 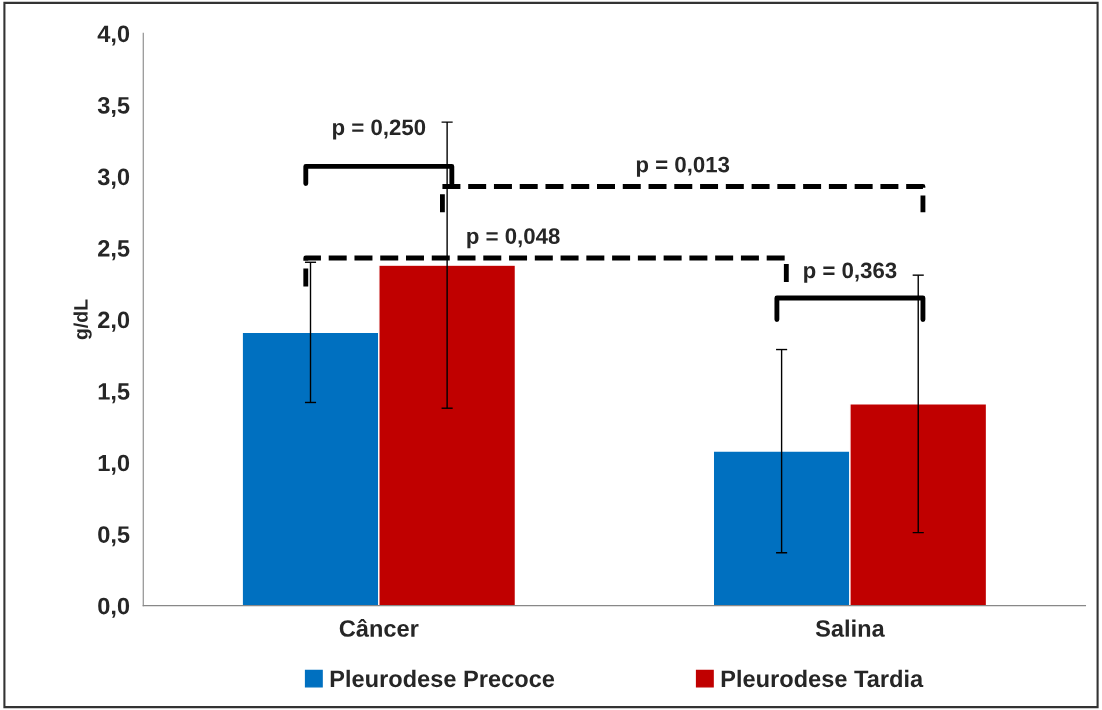 What do you see at coordinates (114, 464) in the screenshot?
I see `y-tick-label: 1,0` at bounding box center [114, 464].